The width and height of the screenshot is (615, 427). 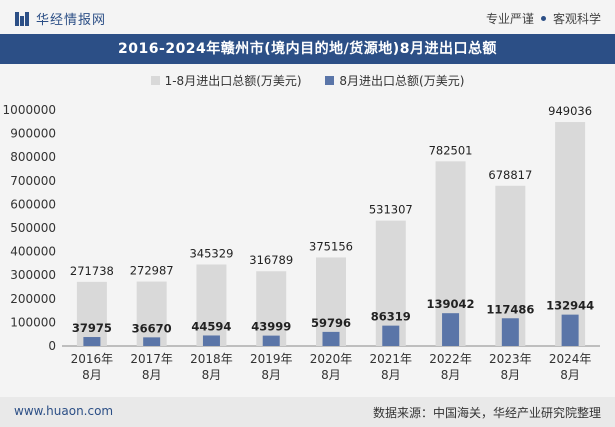 I want to click on x-tick-label-year: 2022年, so click(x=450, y=359).